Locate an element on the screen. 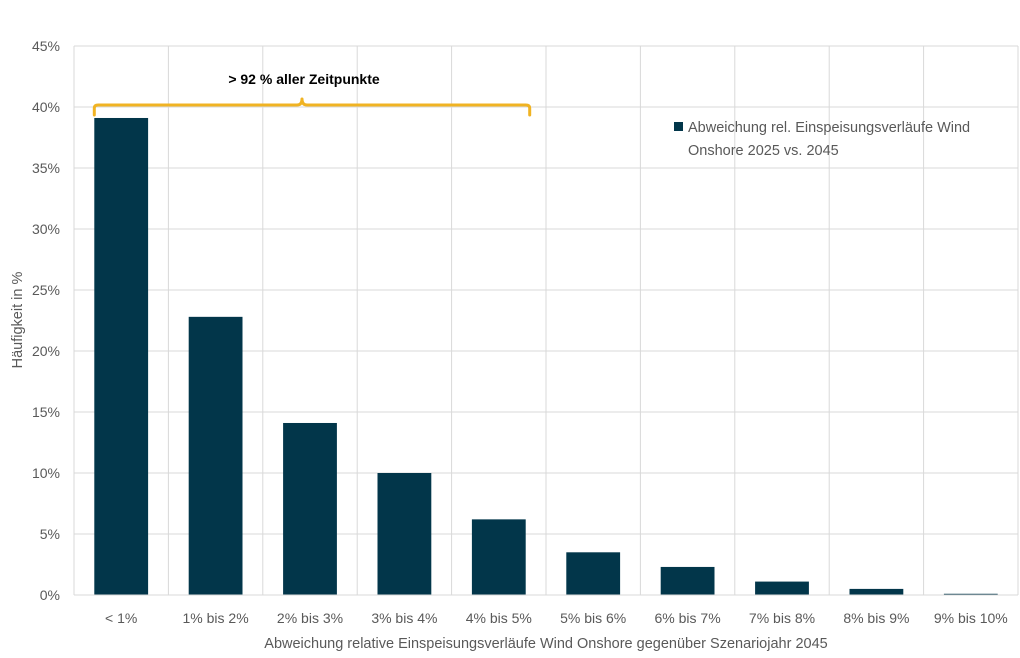 The width and height of the screenshot is (1020, 658). x-tick-label: 2% bis 3% is located at coordinates (310, 618).